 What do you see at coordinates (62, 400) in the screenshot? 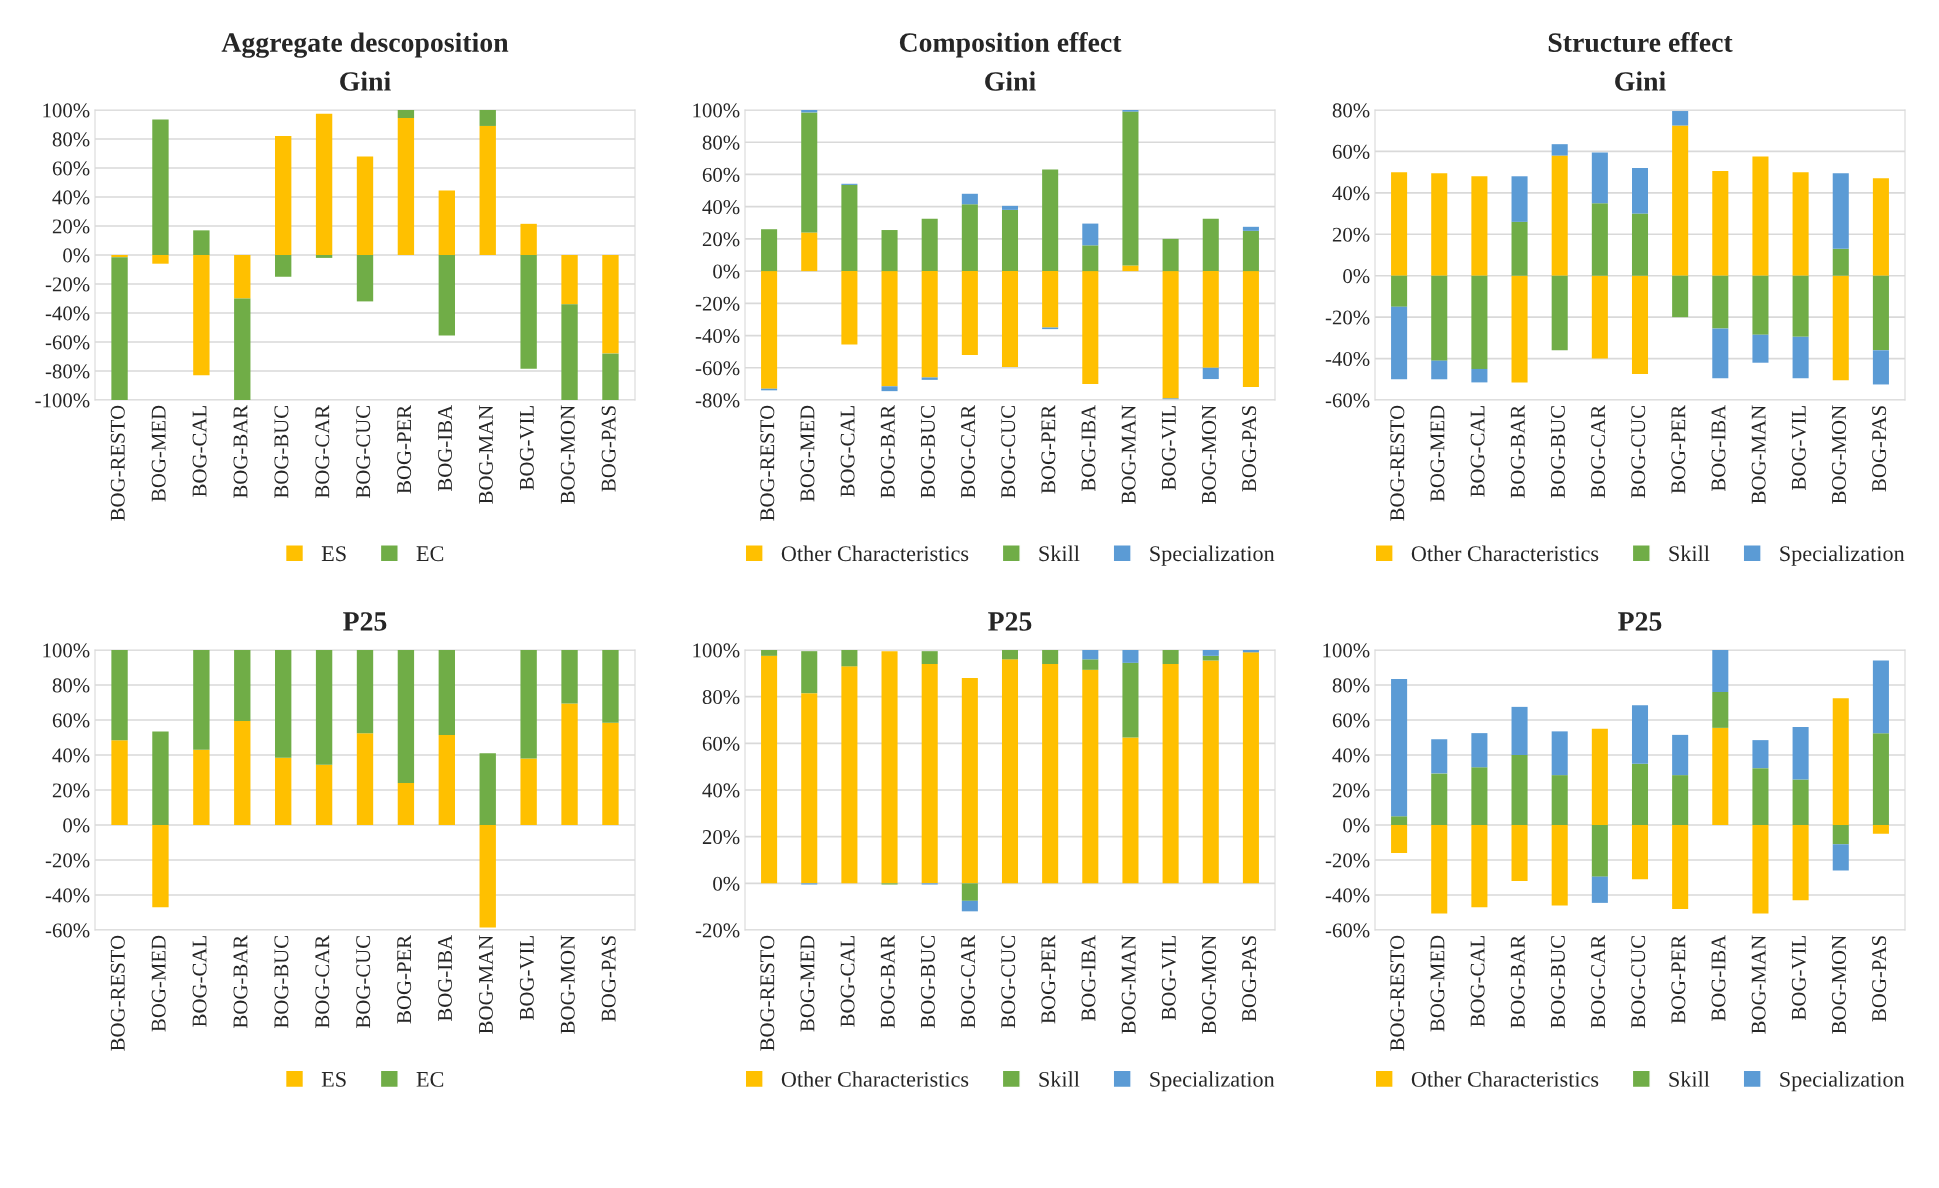
I see `y-tick-label: -100%` at bounding box center [62, 400].